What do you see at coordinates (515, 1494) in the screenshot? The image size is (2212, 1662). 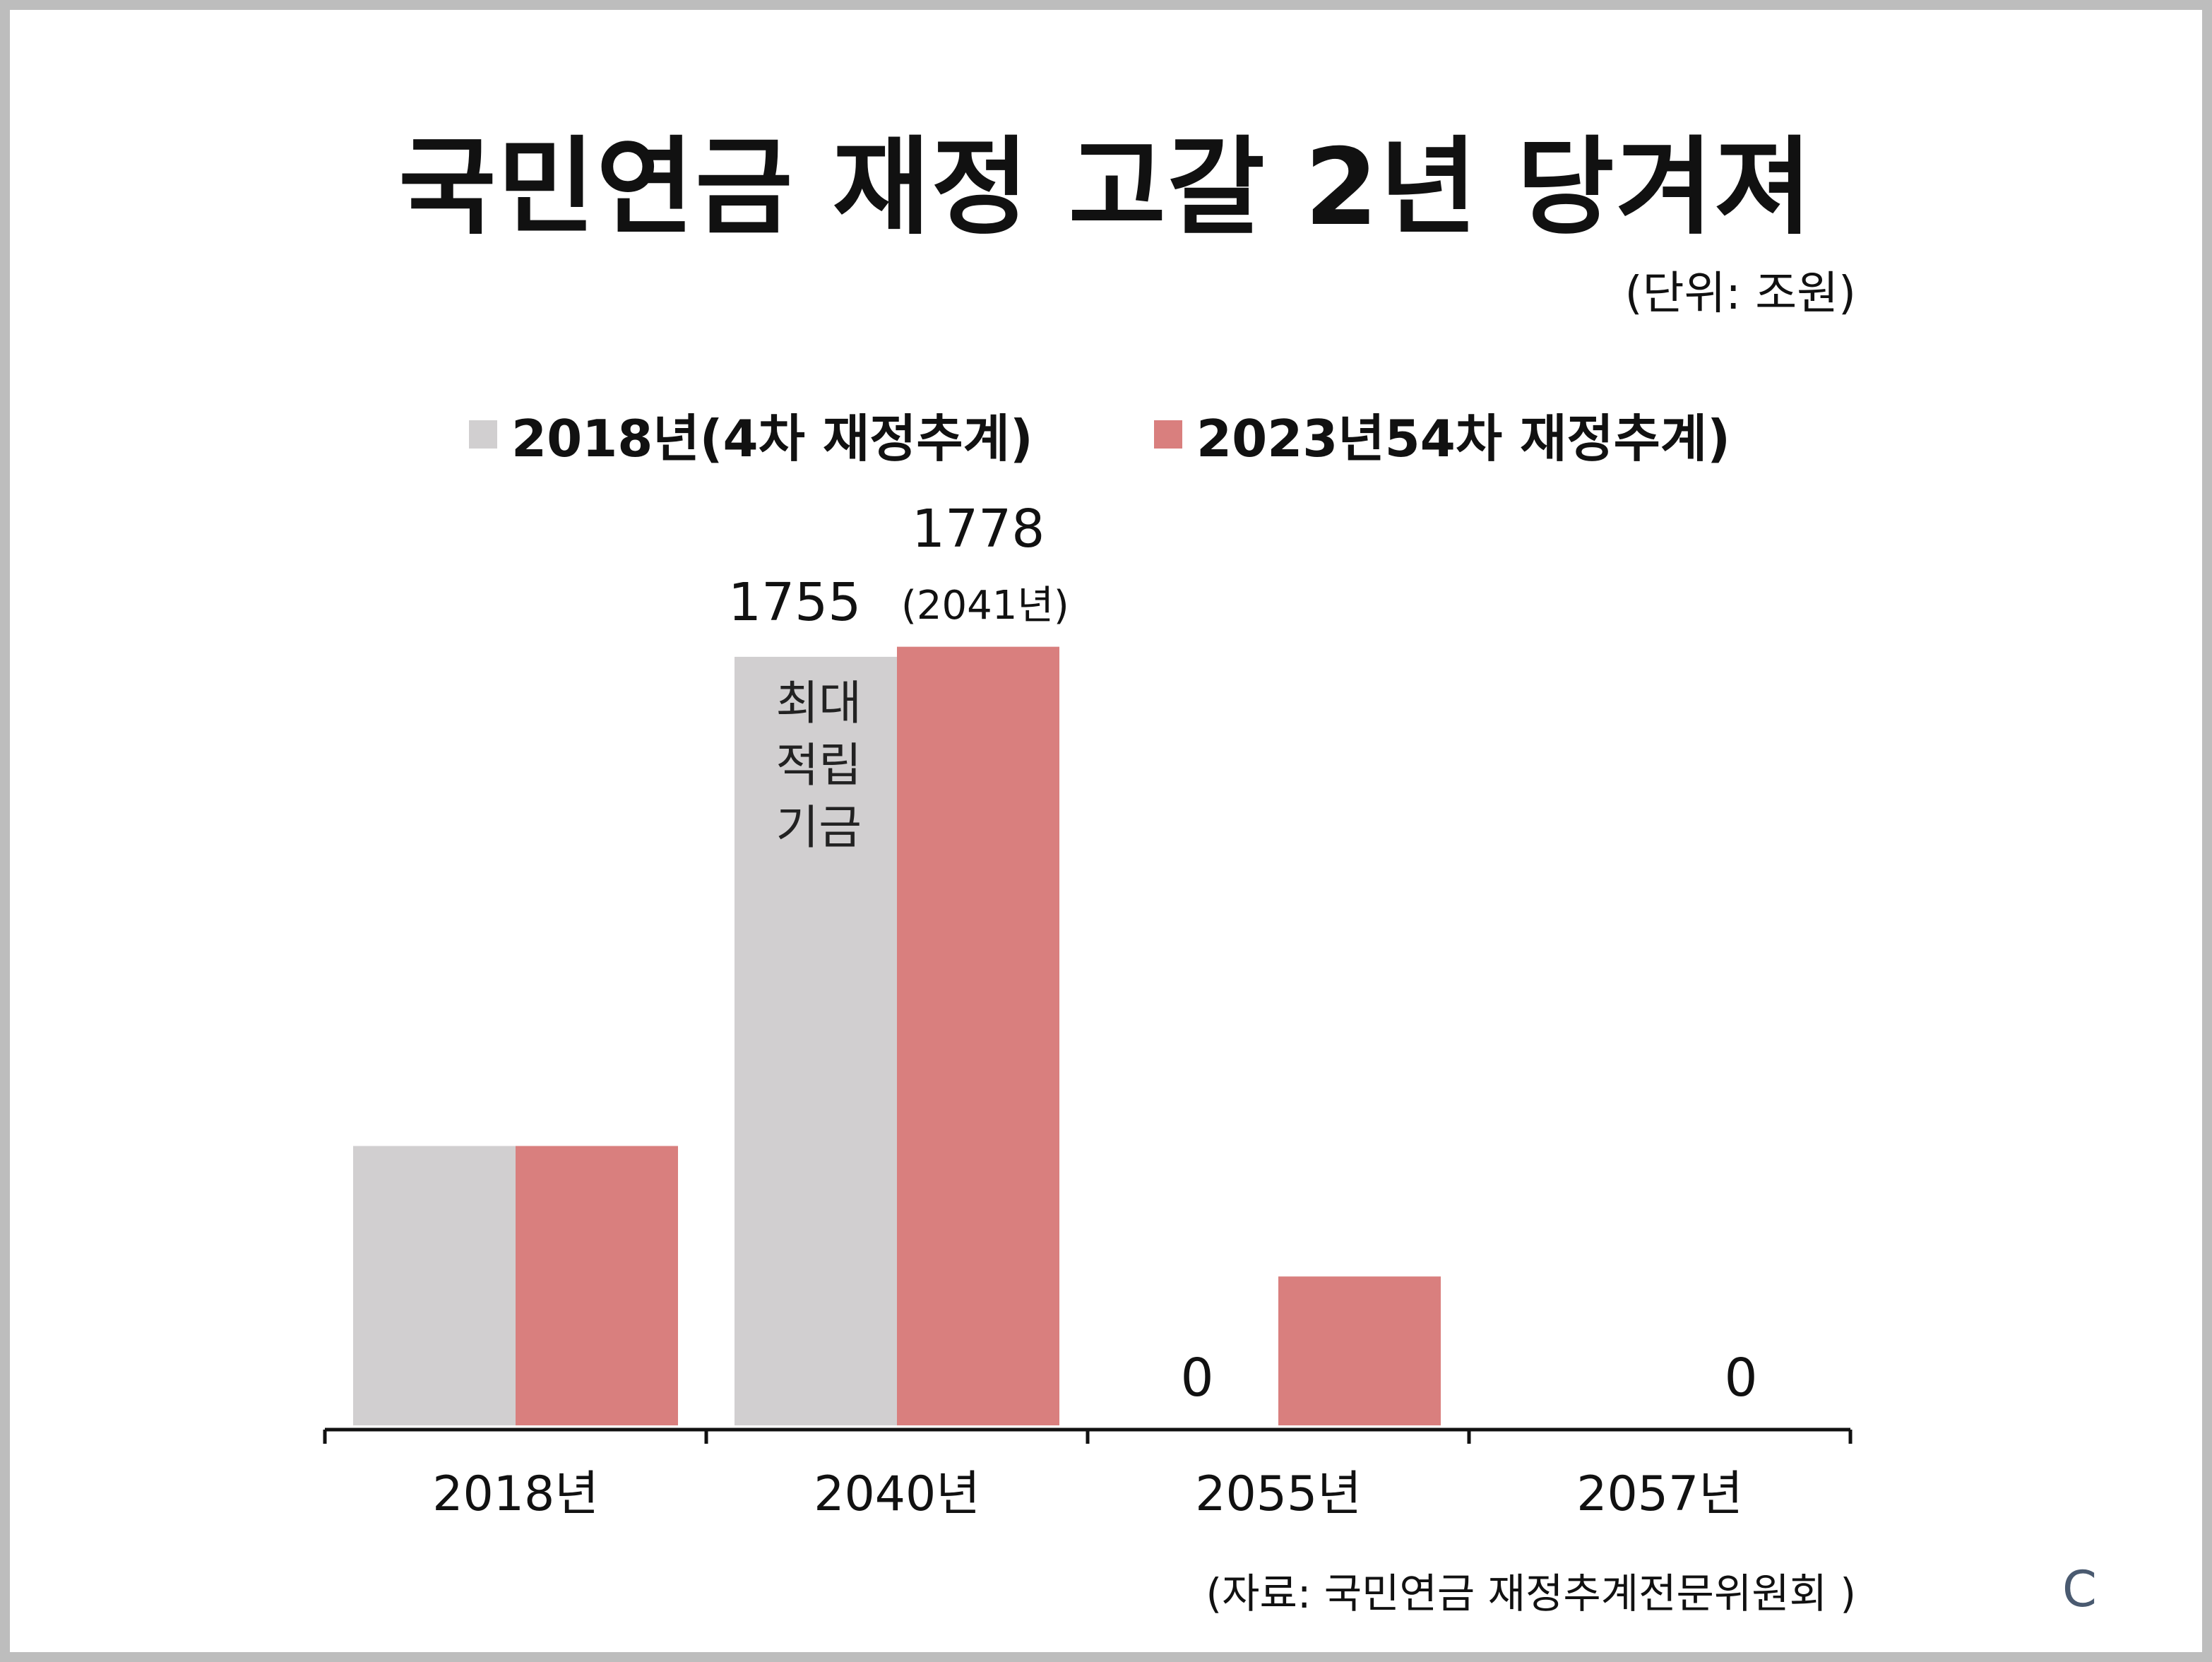 I see `x-tick-label: 2018년` at bounding box center [515, 1494].